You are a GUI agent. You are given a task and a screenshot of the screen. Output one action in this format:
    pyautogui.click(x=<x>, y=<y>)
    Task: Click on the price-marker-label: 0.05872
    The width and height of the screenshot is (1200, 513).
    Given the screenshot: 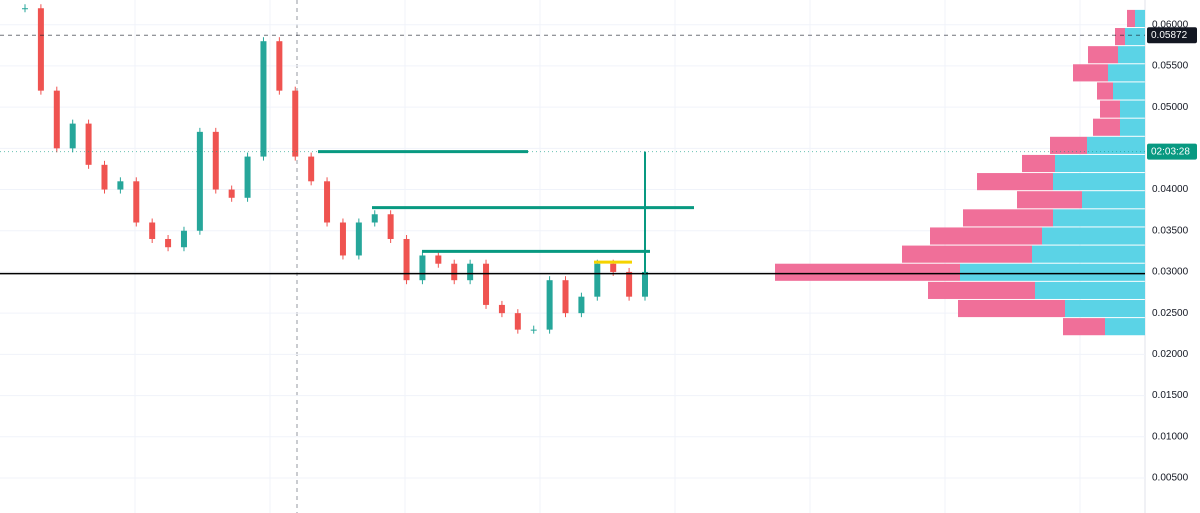 What is the action you would take?
    pyautogui.click(x=1169, y=35)
    